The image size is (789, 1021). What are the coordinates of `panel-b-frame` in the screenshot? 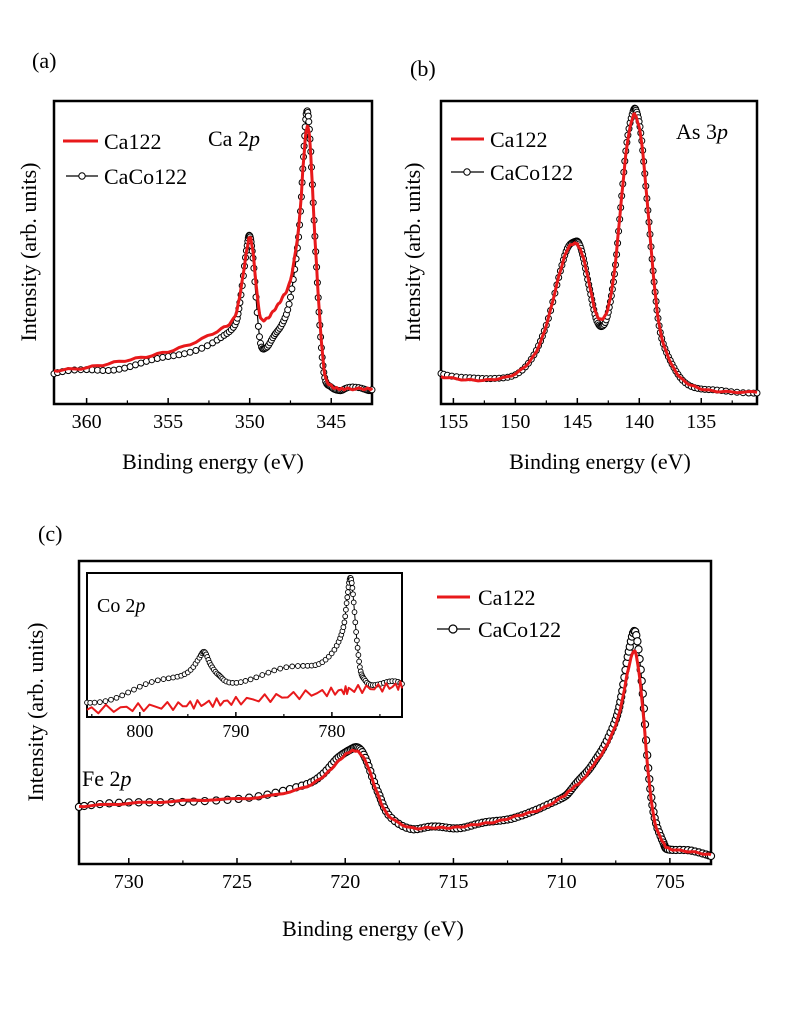 It's located at (599, 252).